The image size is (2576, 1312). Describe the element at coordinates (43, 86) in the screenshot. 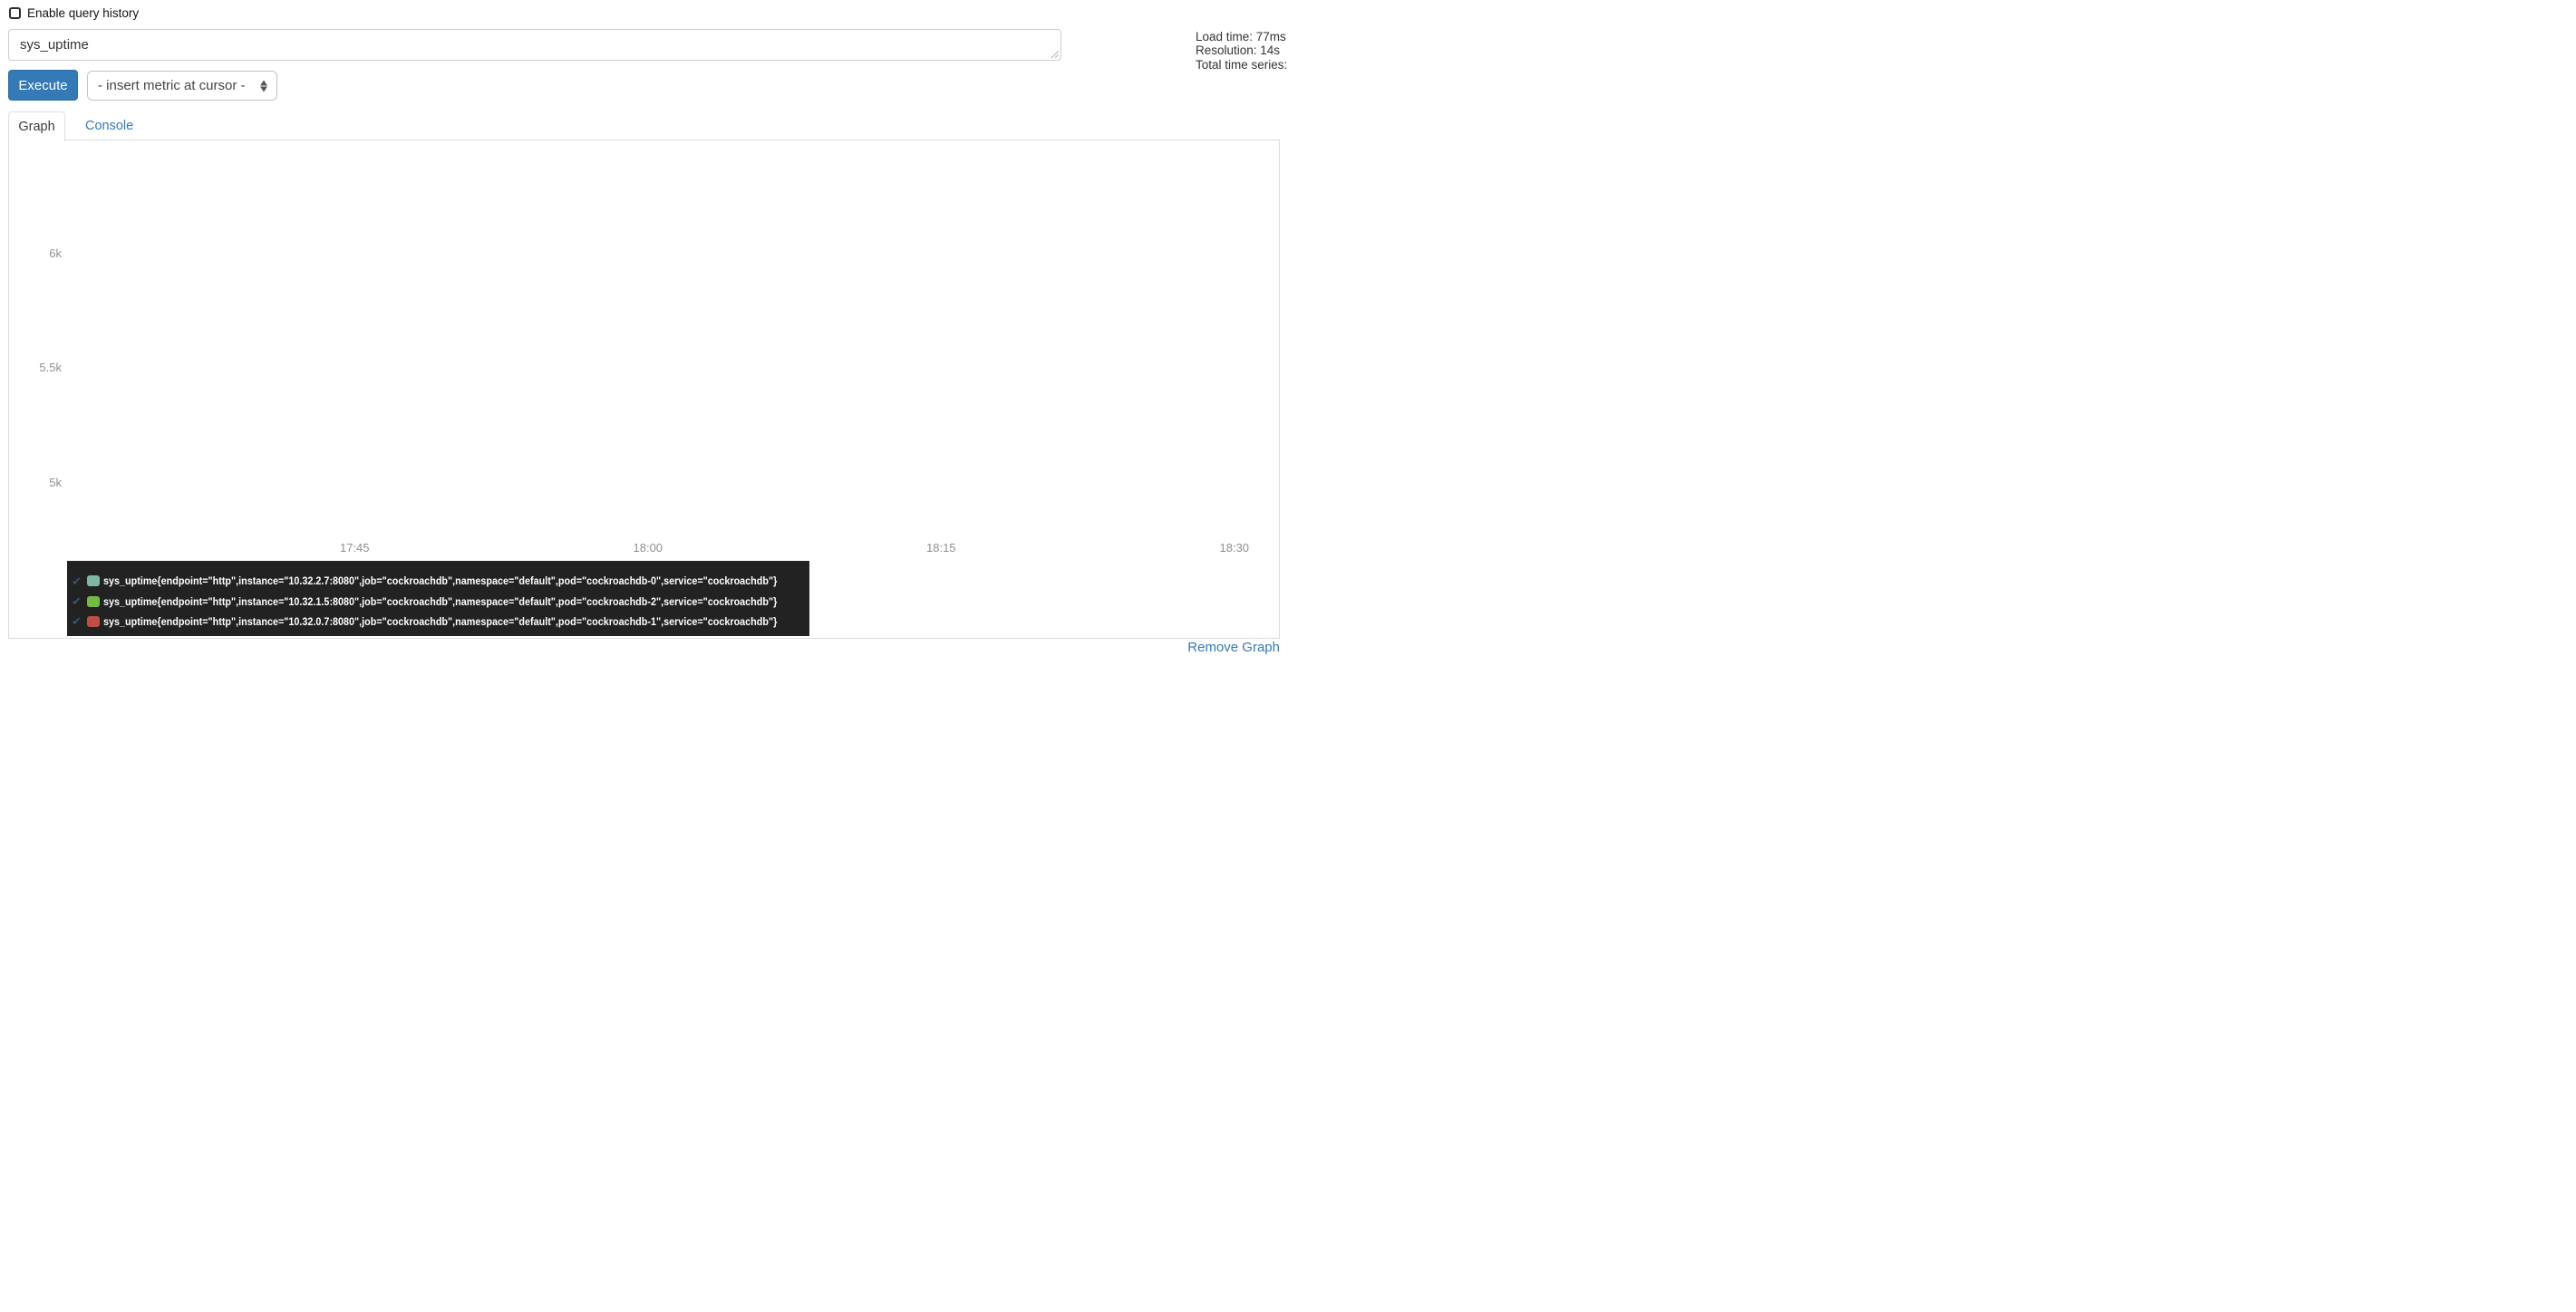

I see `execute-button: Execute` at that location.